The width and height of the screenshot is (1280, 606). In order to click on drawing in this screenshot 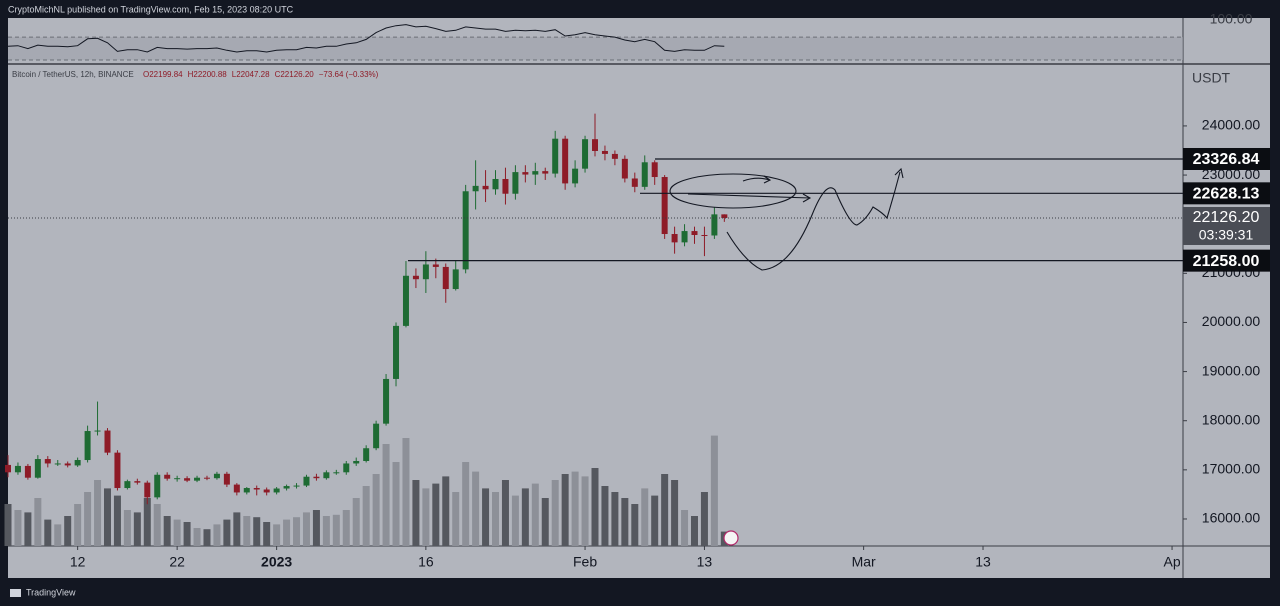, I will do `click(786, 219)`.